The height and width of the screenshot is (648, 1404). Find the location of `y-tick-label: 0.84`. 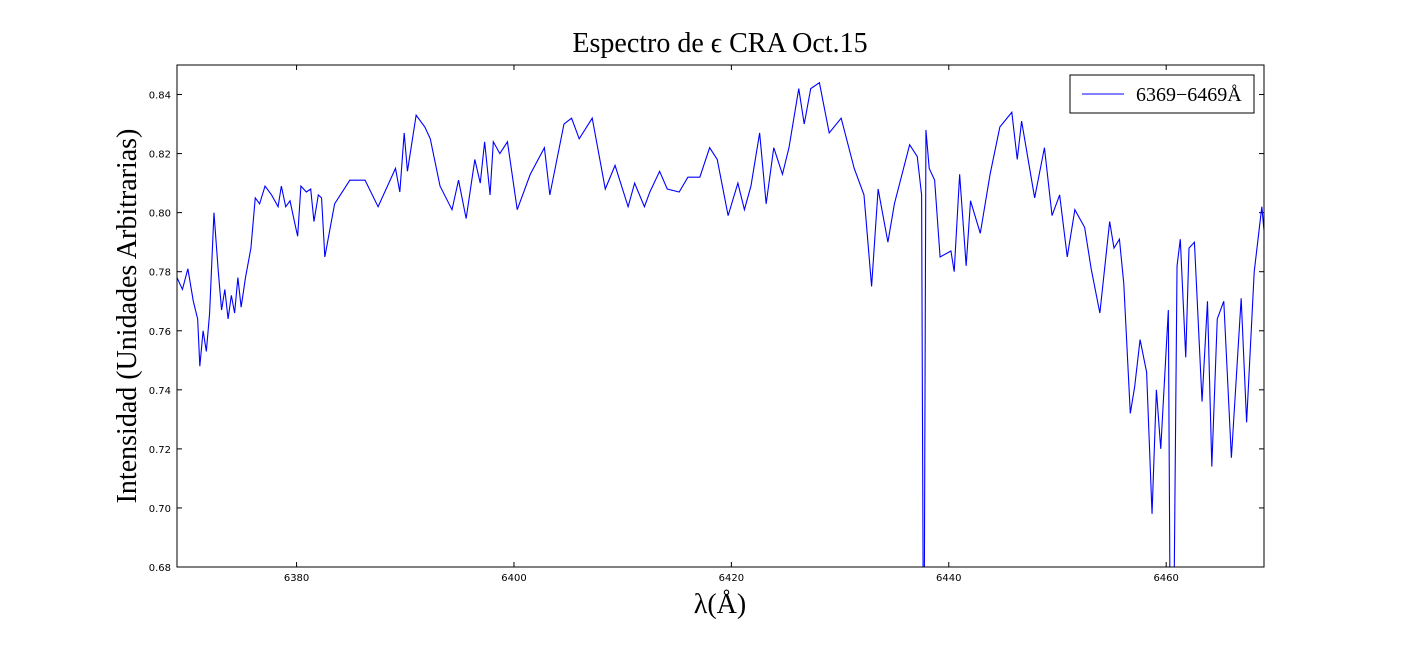

y-tick-label: 0.84 is located at coordinates (160, 96).